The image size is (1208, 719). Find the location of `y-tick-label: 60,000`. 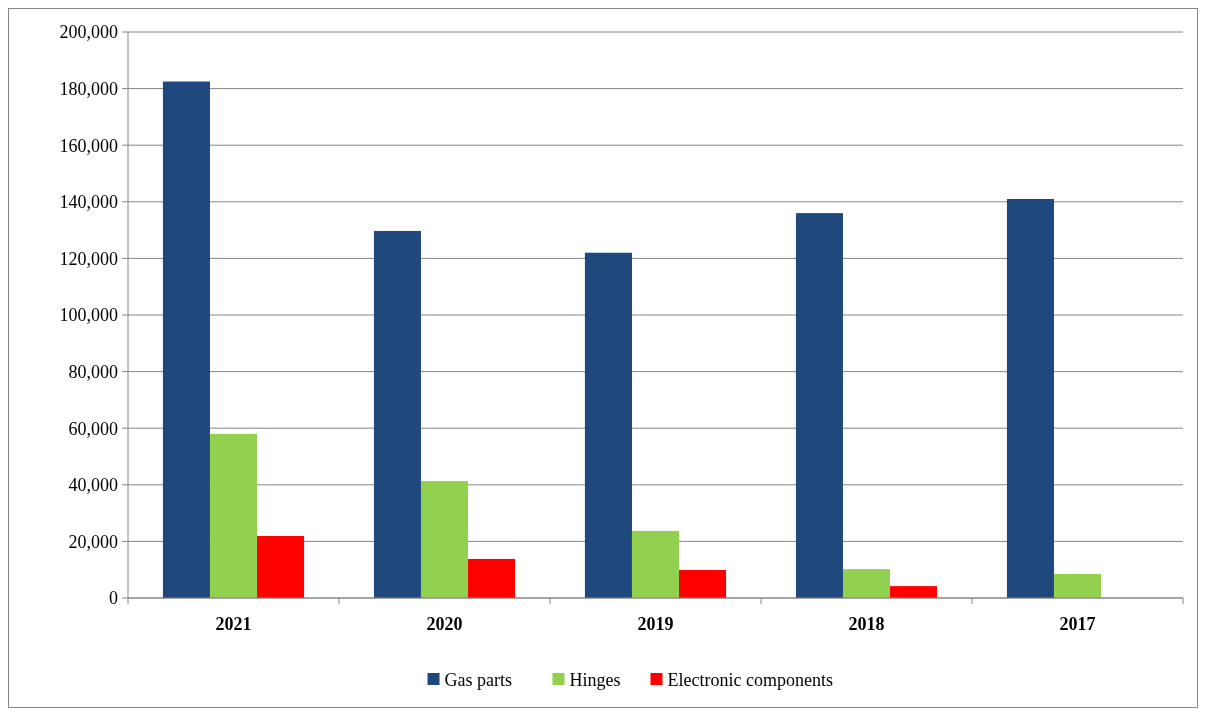

y-tick-label: 60,000 is located at coordinates (93, 428).